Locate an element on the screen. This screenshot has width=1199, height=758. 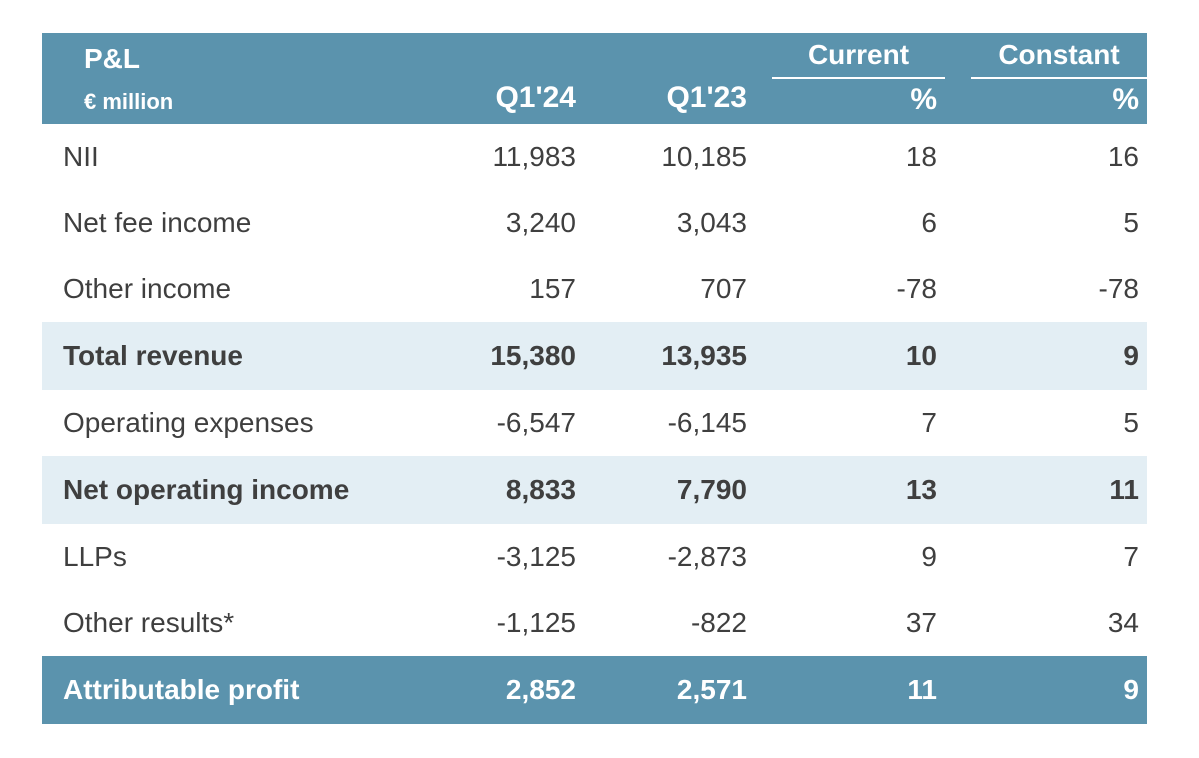
table-title: P&L is located at coordinates (112, 58).